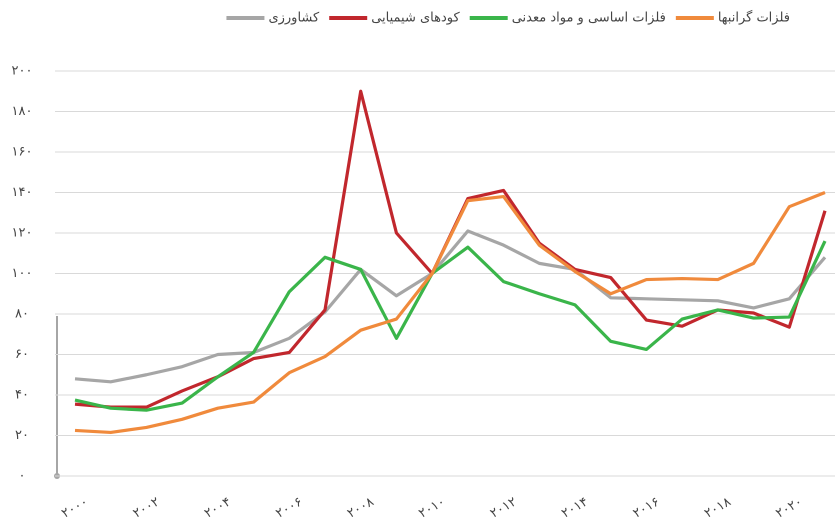 This screenshot has height=526, width=835. I want to click on legend-label: کشاورزی, so click(294, 18).